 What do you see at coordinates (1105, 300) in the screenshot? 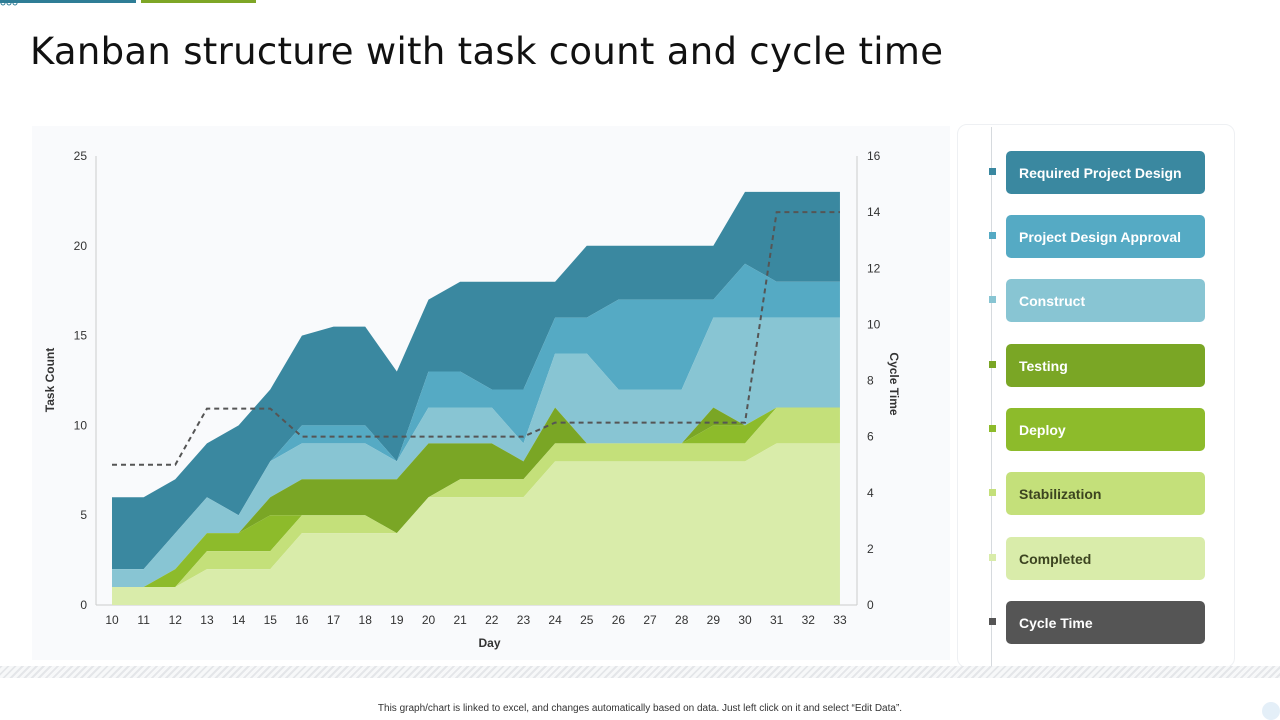
I see `legend-button: Construct` at bounding box center [1105, 300].